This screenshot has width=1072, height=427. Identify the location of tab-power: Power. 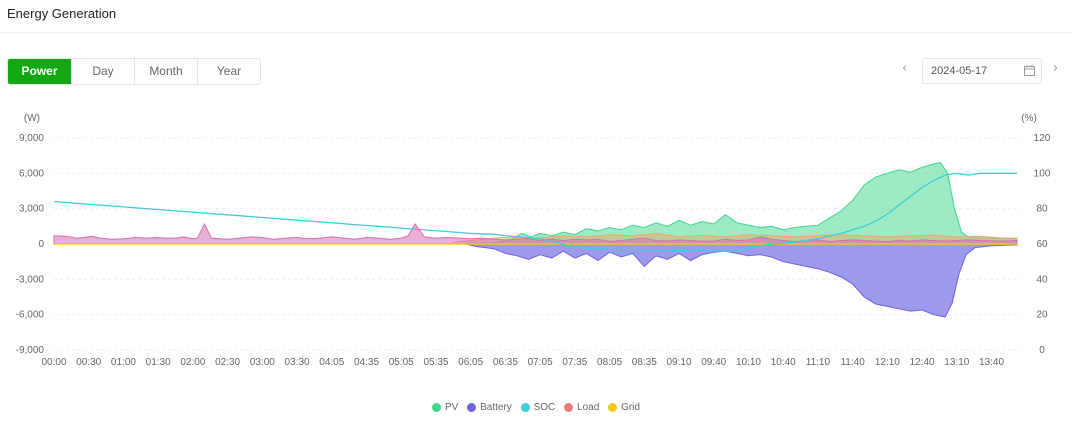
(39, 71).